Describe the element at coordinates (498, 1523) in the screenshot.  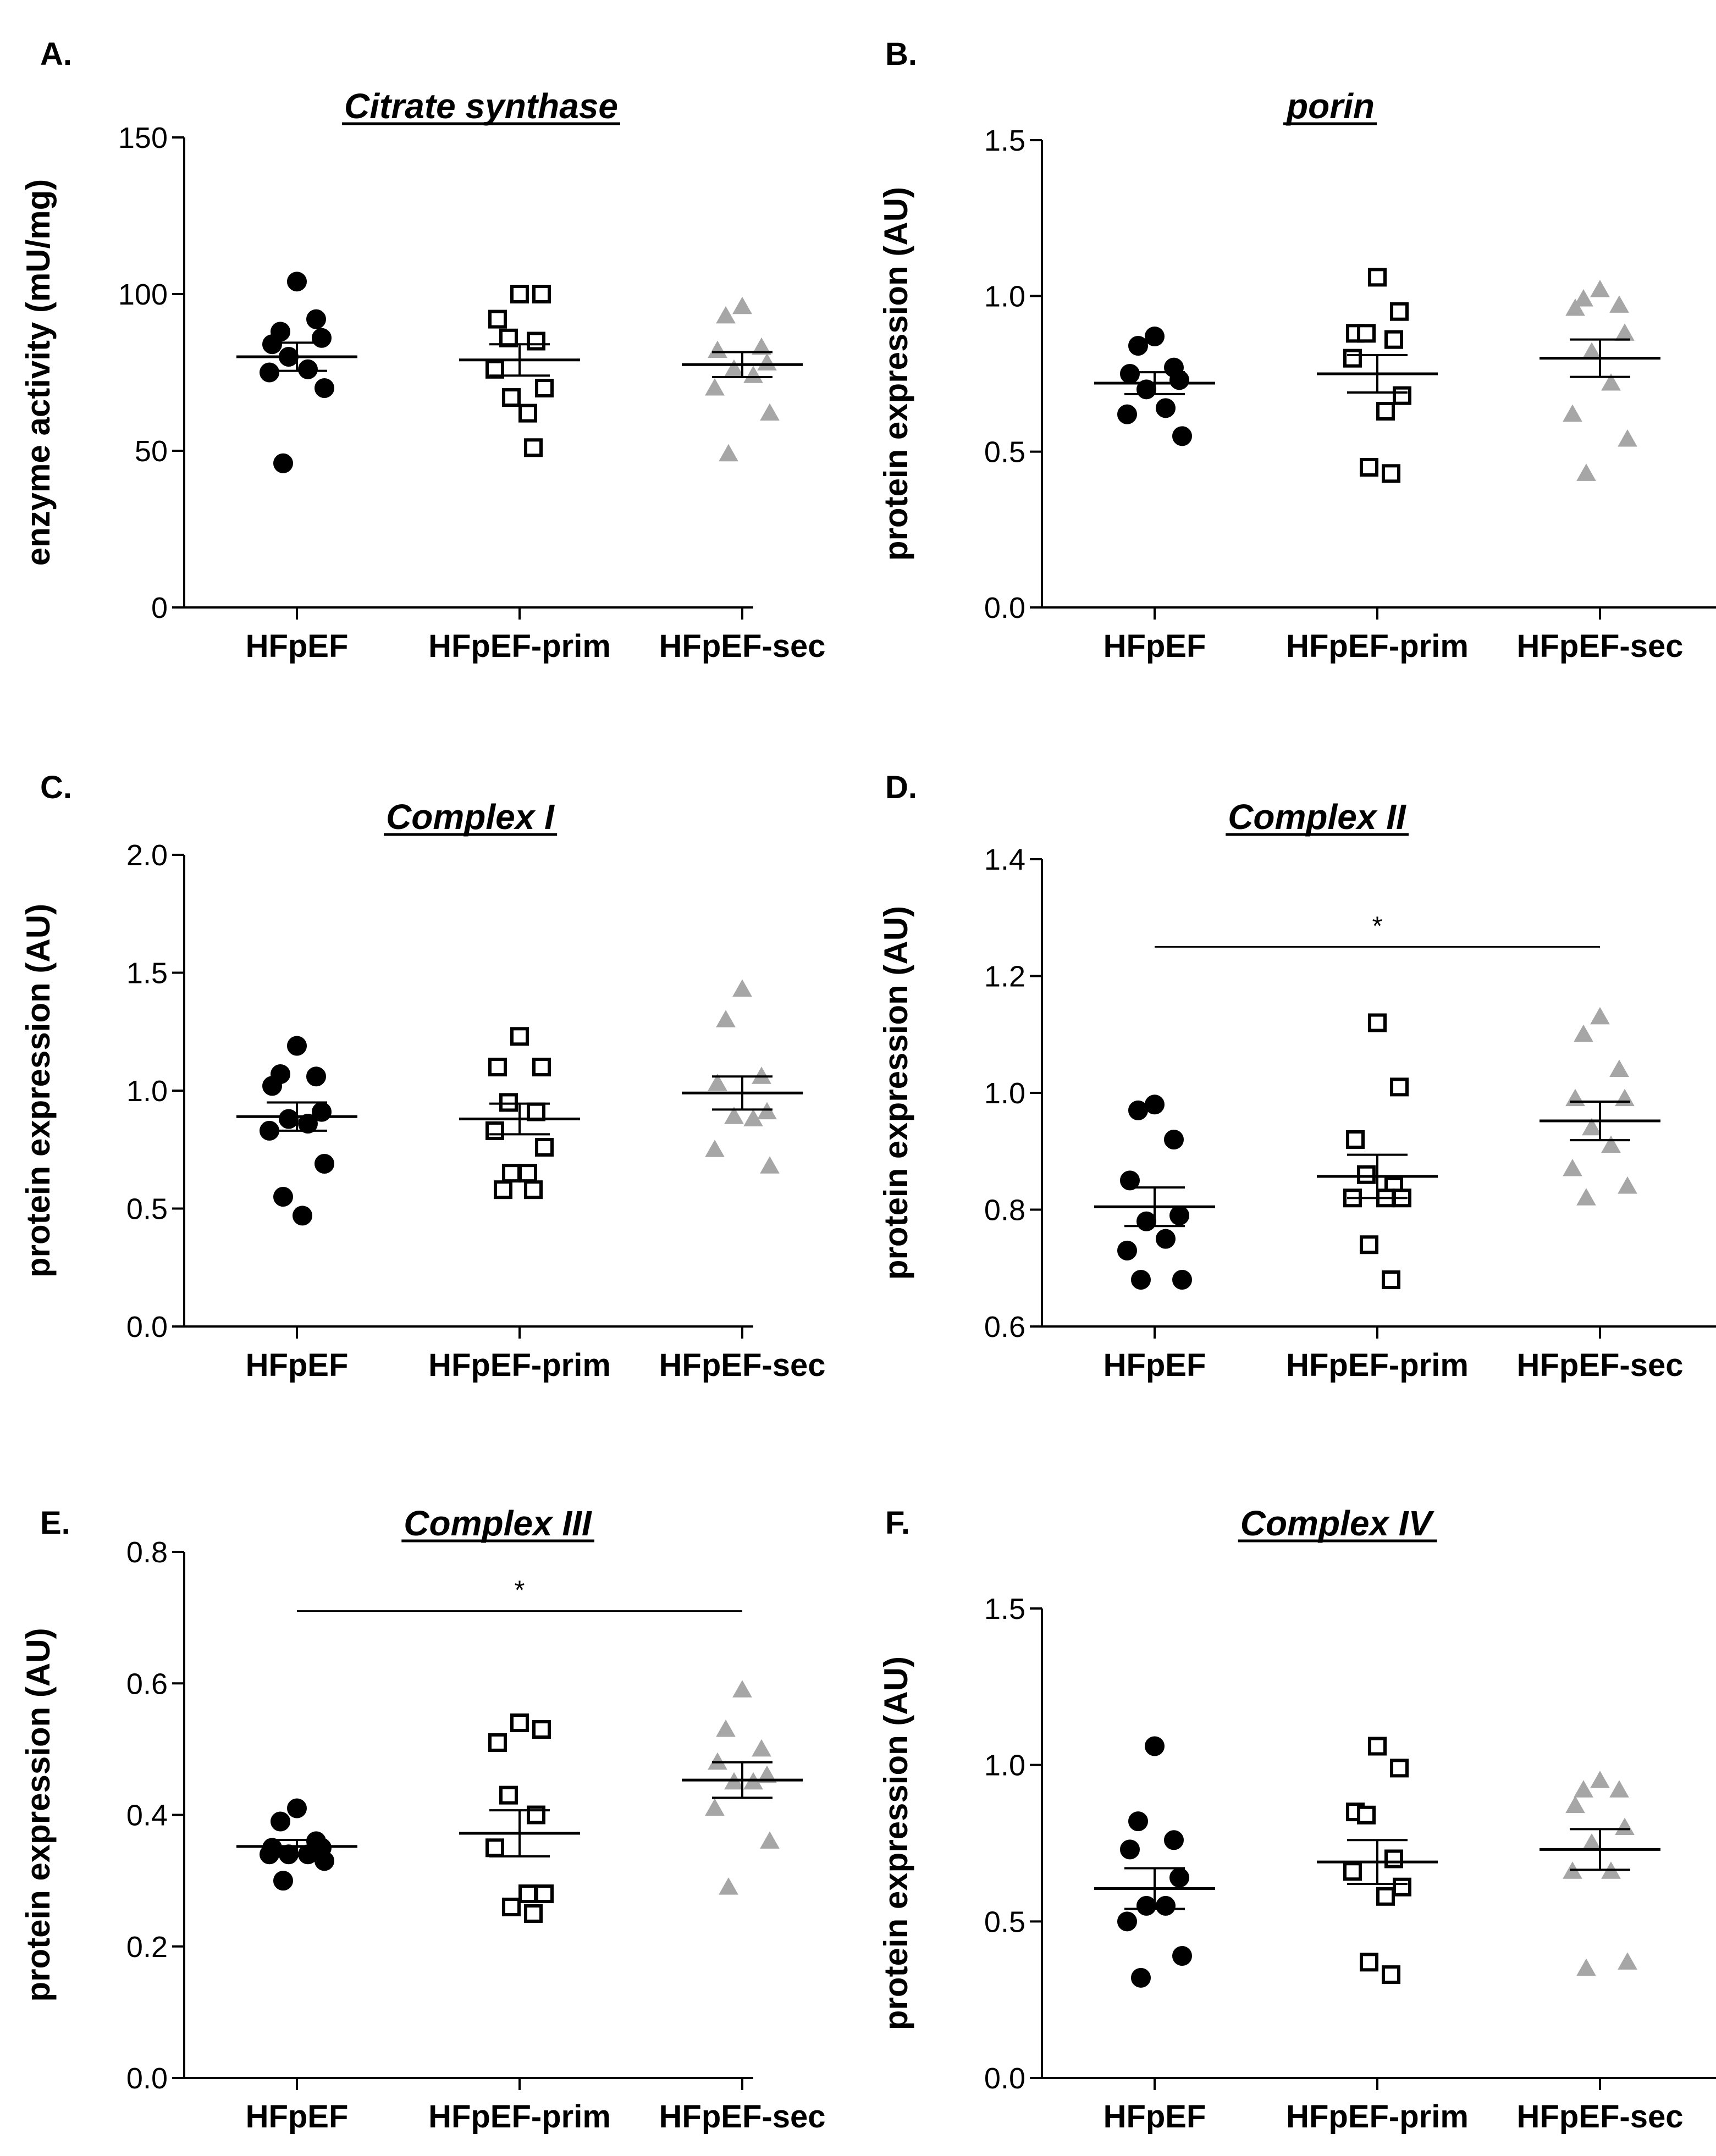
I see `panel-title: Complex III` at that location.